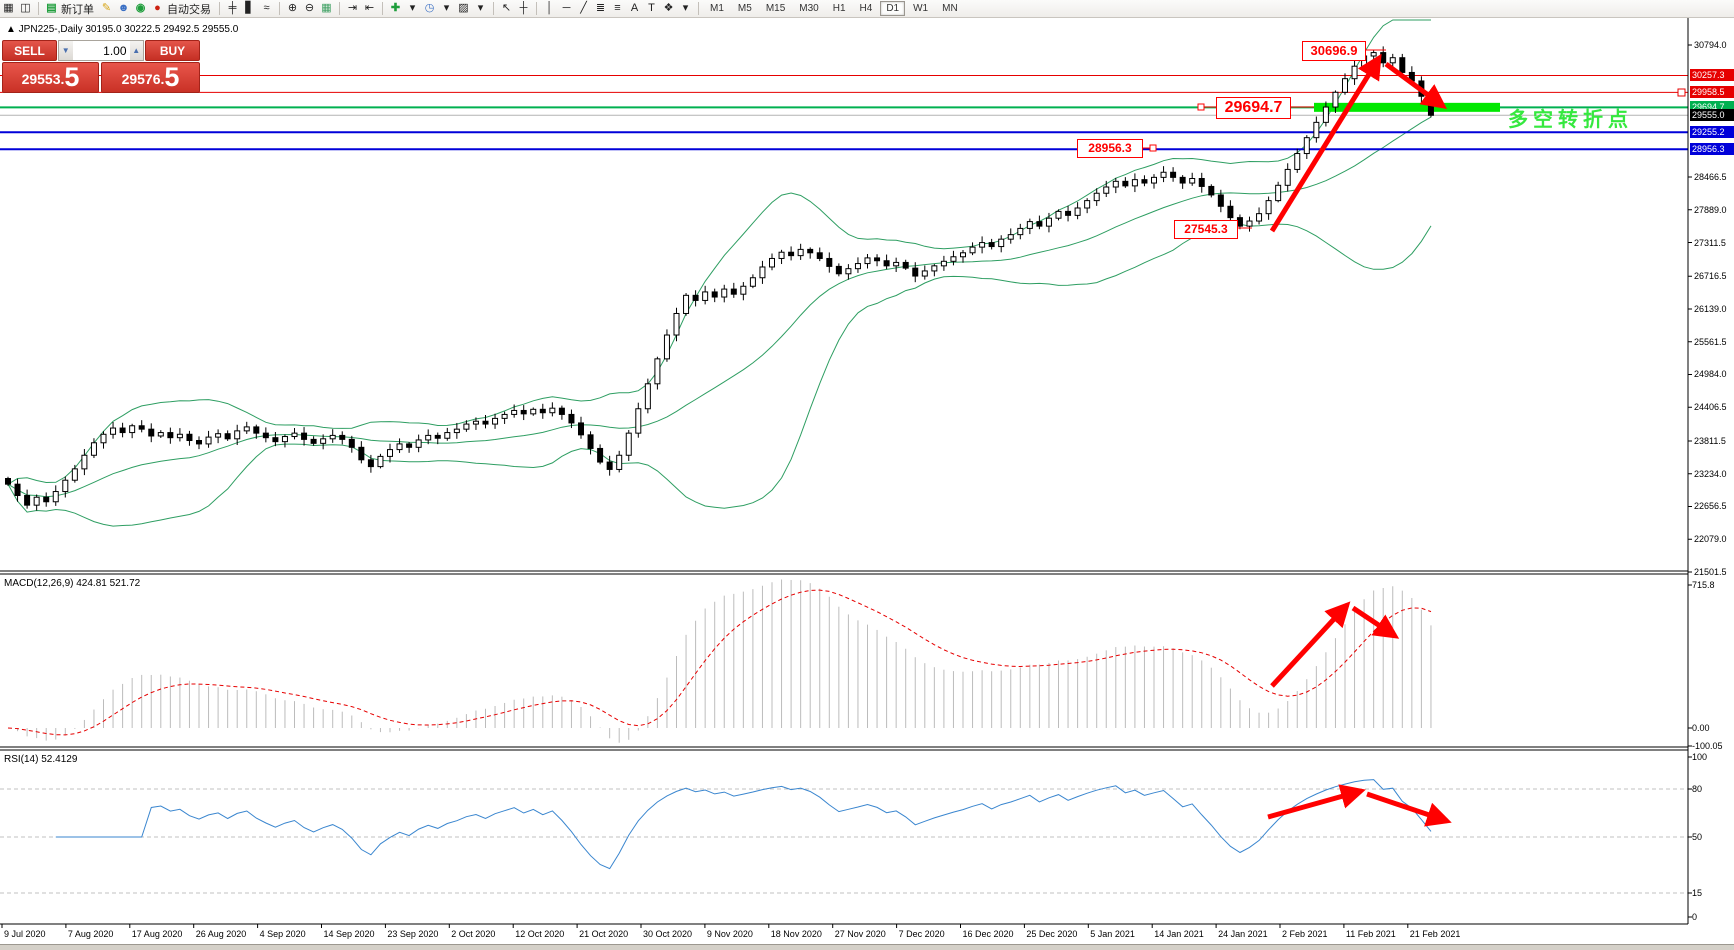 The image size is (1734, 950). I want to click on axis-label: 12 Oct 2020, so click(540, 934).